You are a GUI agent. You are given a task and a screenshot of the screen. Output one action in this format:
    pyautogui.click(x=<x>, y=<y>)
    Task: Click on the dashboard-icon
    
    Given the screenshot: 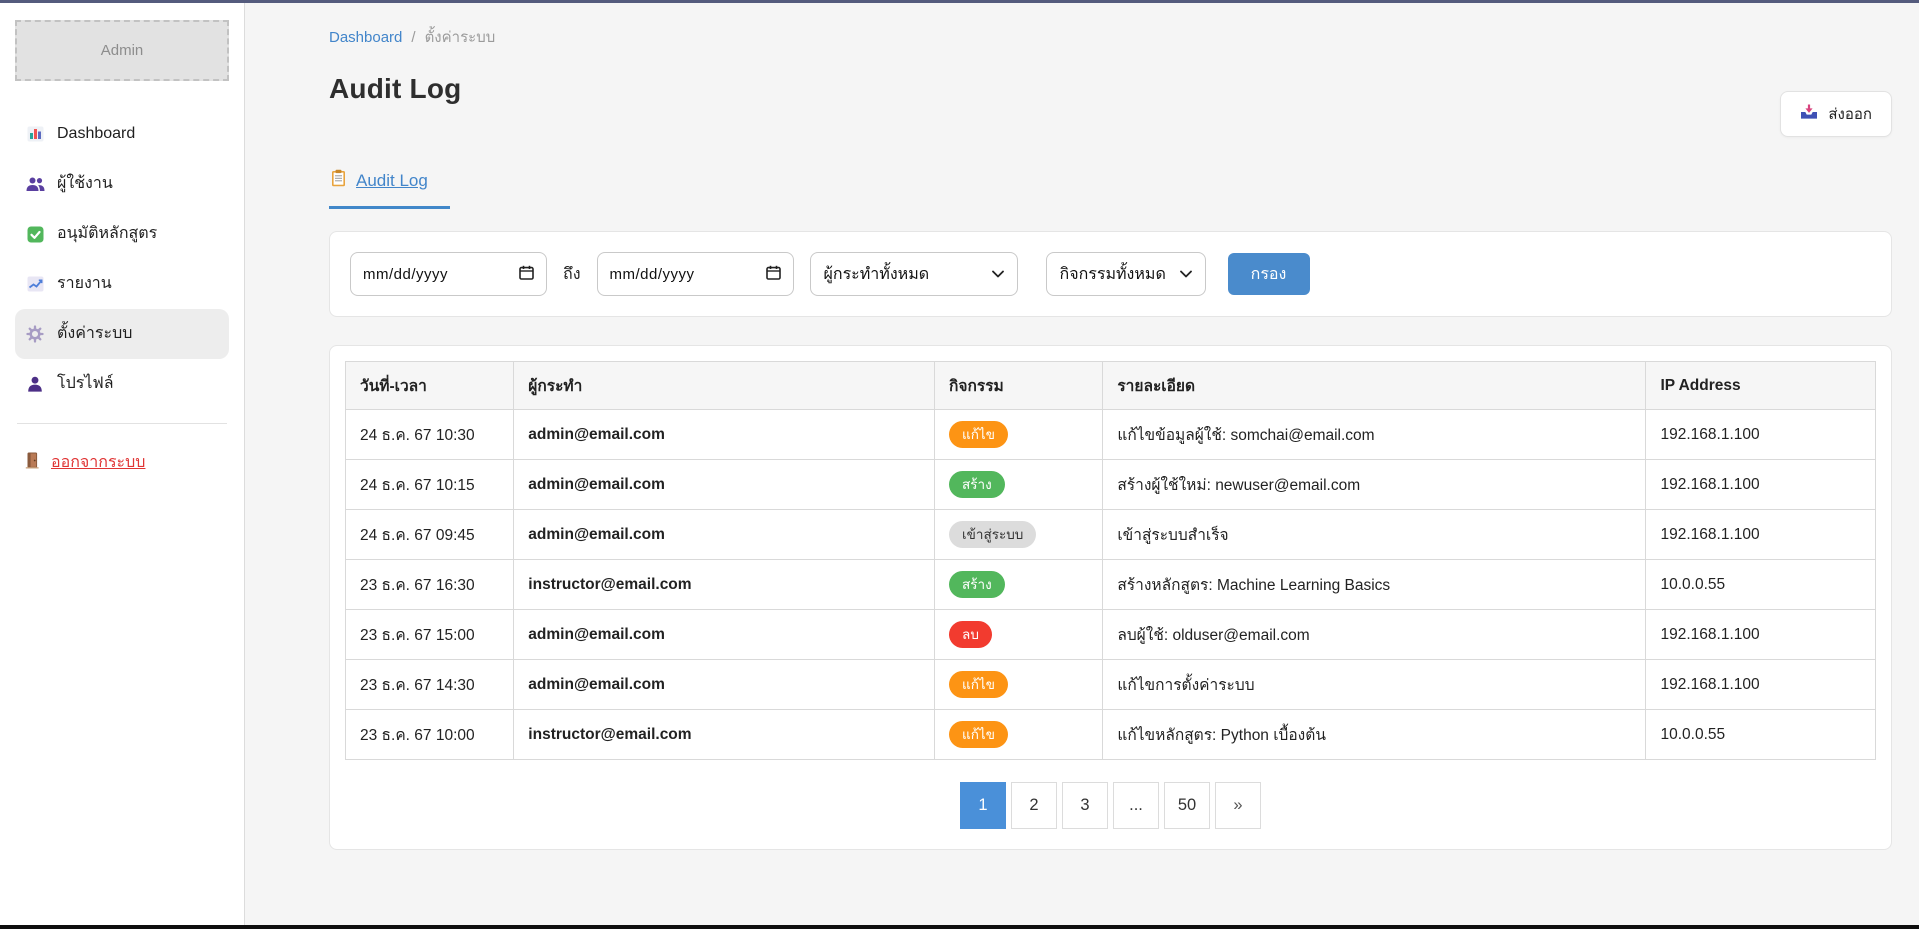 What is the action you would take?
    pyautogui.click(x=35, y=134)
    